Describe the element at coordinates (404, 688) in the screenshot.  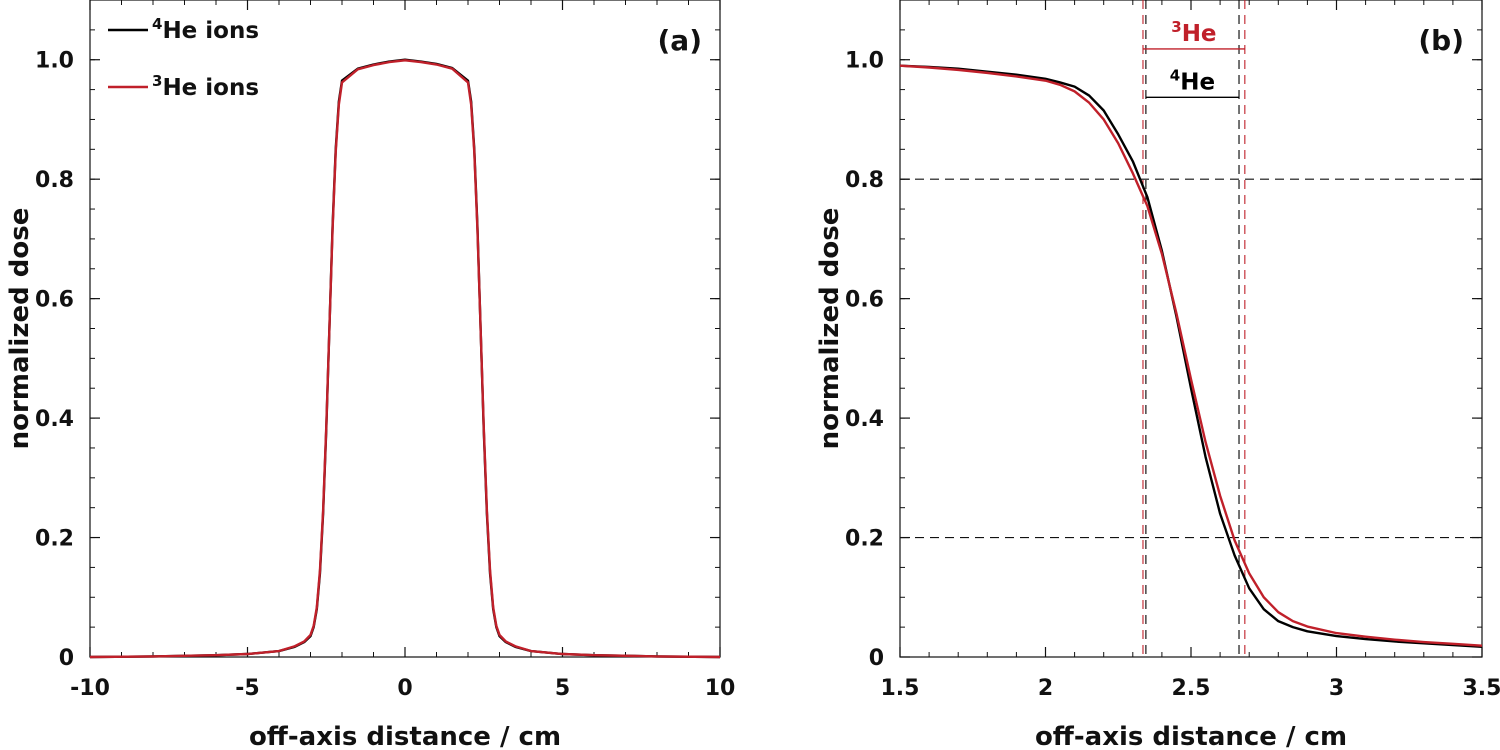
I see `x-tick-label: 0` at that location.